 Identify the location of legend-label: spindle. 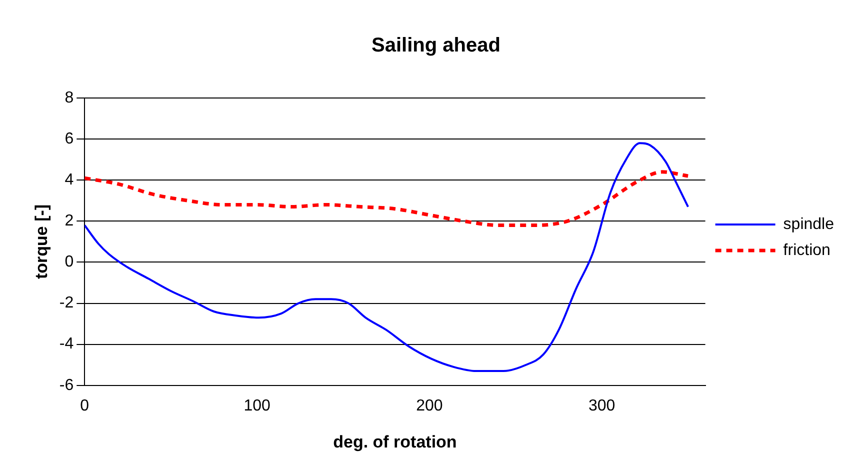
(808, 224).